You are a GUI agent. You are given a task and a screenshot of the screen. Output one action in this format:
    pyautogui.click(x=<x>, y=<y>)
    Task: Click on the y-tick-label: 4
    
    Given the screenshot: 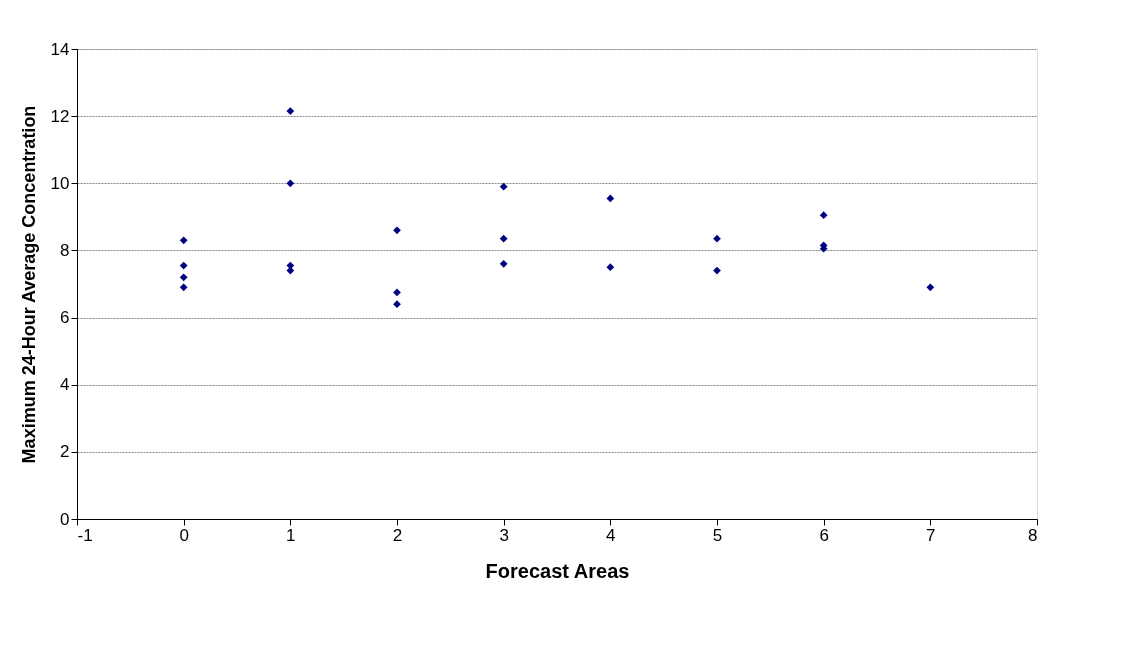 What is the action you would take?
    pyautogui.click(x=65, y=385)
    